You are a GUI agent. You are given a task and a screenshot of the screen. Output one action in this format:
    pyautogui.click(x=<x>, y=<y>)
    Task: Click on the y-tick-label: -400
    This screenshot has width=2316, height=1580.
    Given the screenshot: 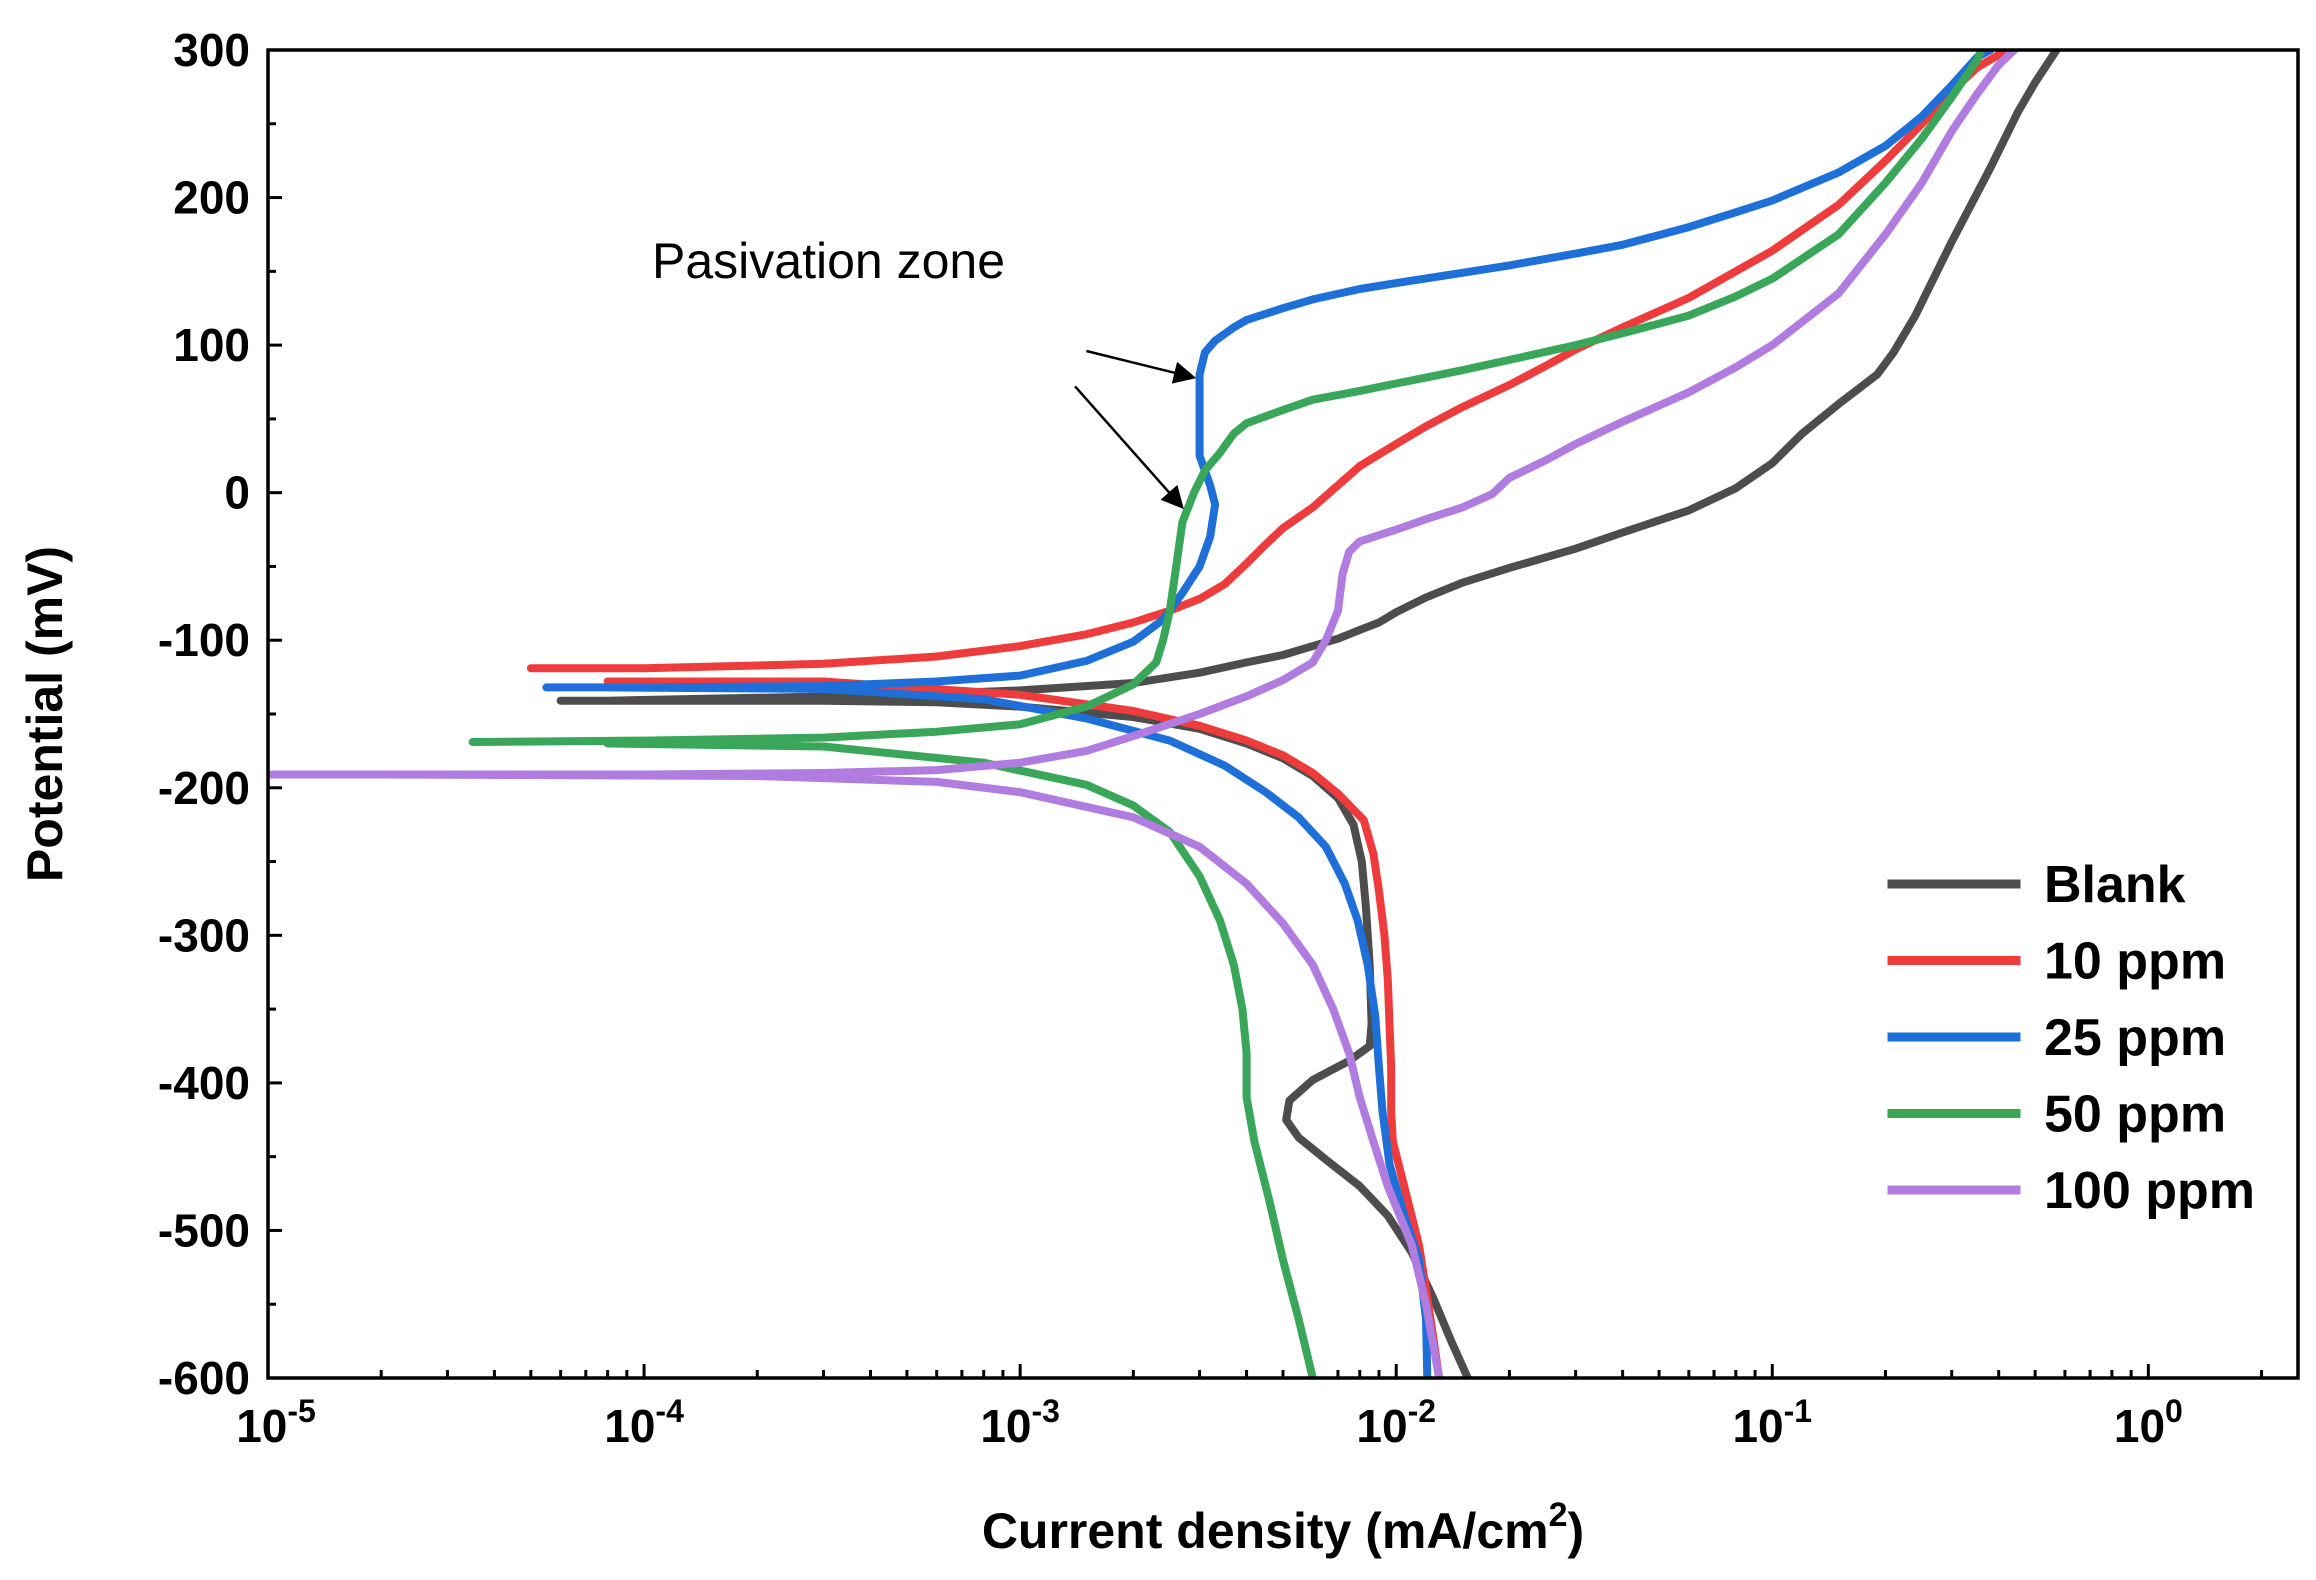 What is the action you would take?
    pyautogui.click(x=204, y=1083)
    